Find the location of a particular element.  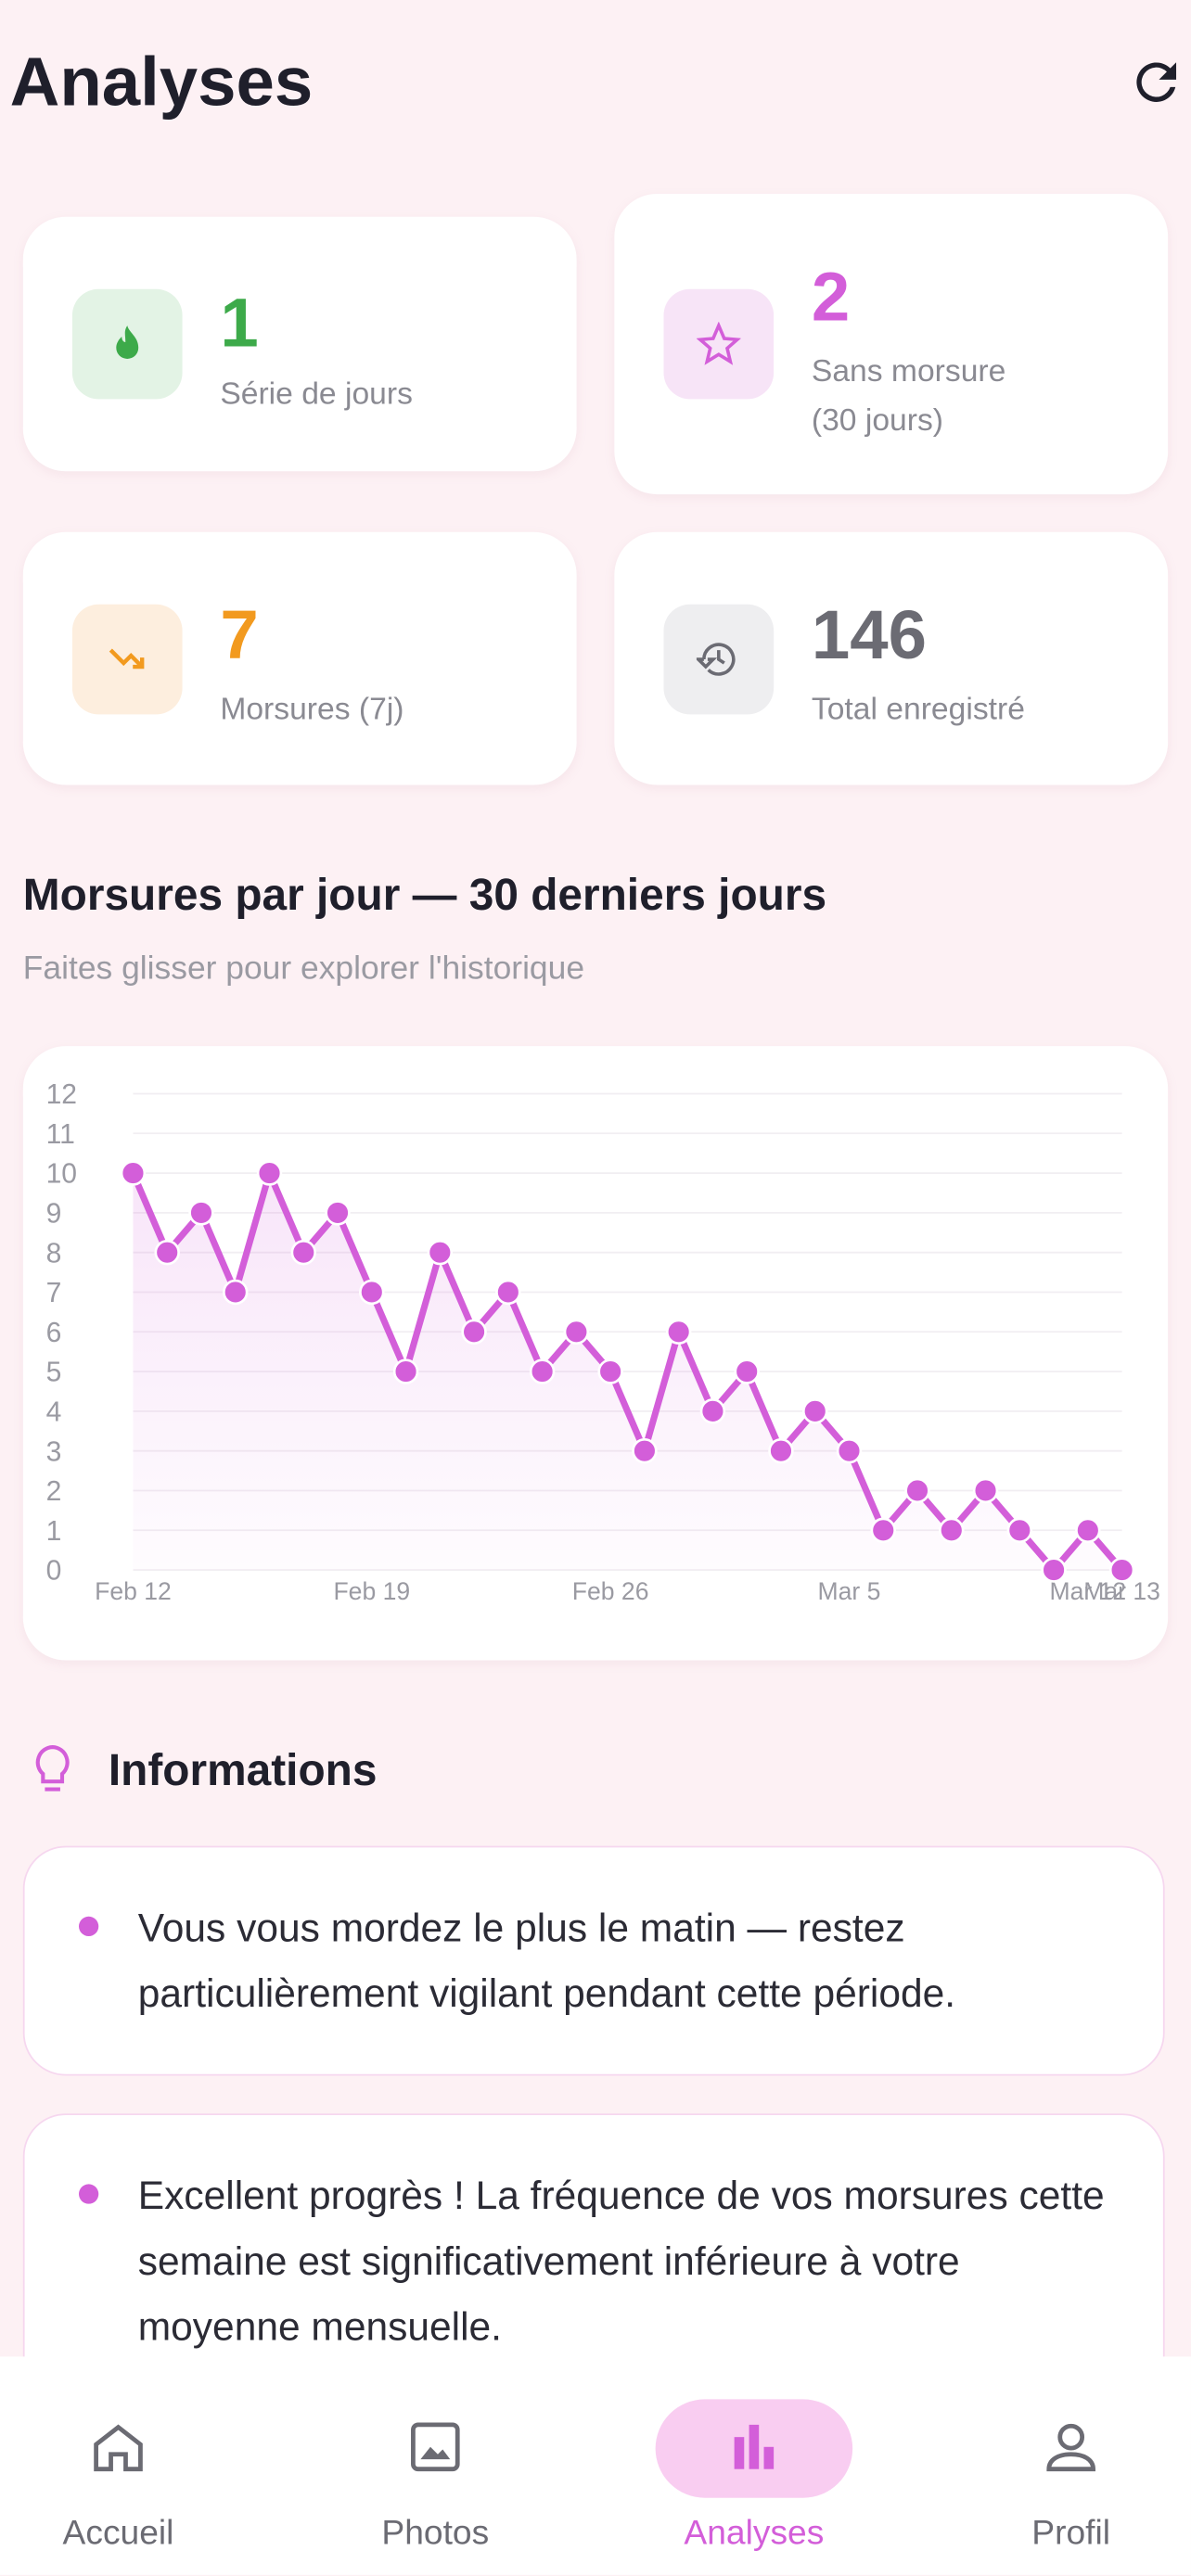

y-tick-label: 0 is located at coordinates (54, 1572).